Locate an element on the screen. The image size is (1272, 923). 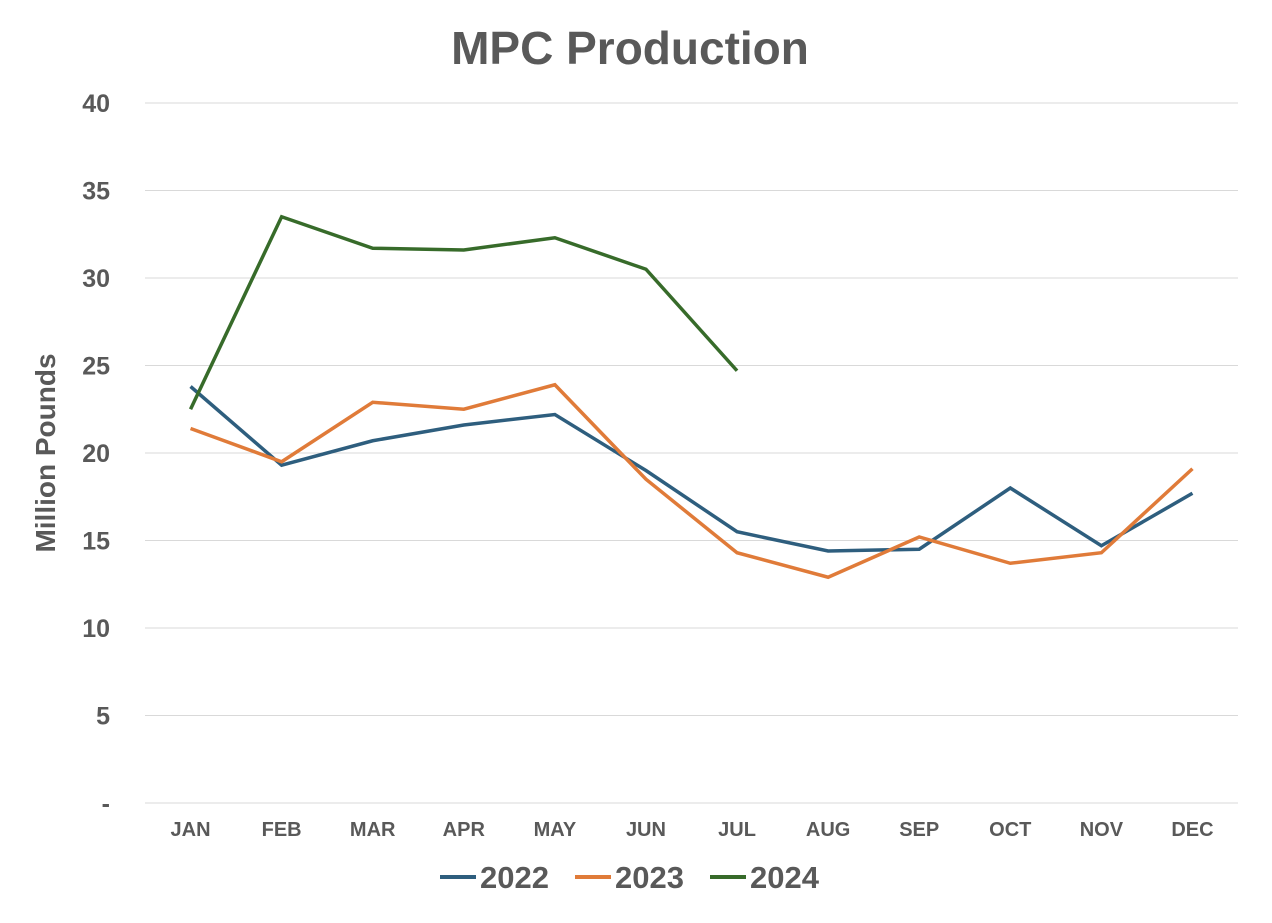
y-tick-label: 5 is located at coordinates (103, 717).